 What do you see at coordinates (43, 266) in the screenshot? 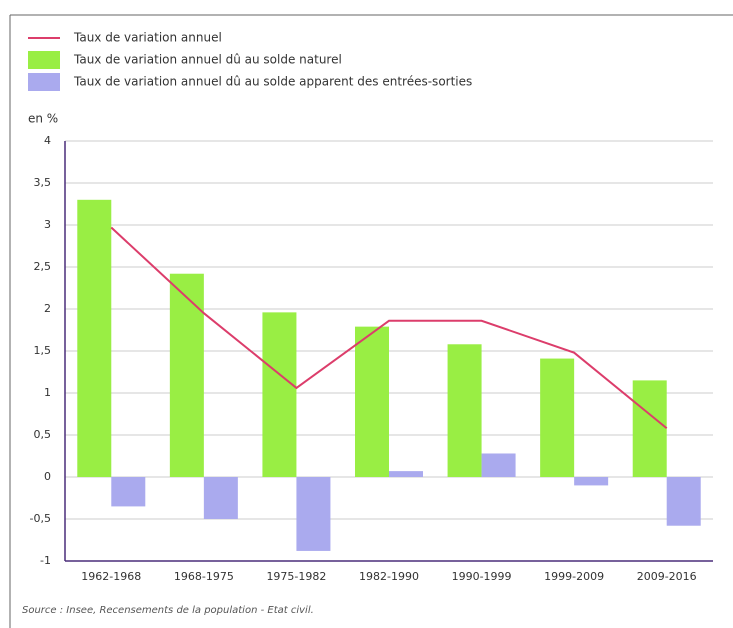
I see `y-tick-label: 2,5` at bounding box center [43, 266].